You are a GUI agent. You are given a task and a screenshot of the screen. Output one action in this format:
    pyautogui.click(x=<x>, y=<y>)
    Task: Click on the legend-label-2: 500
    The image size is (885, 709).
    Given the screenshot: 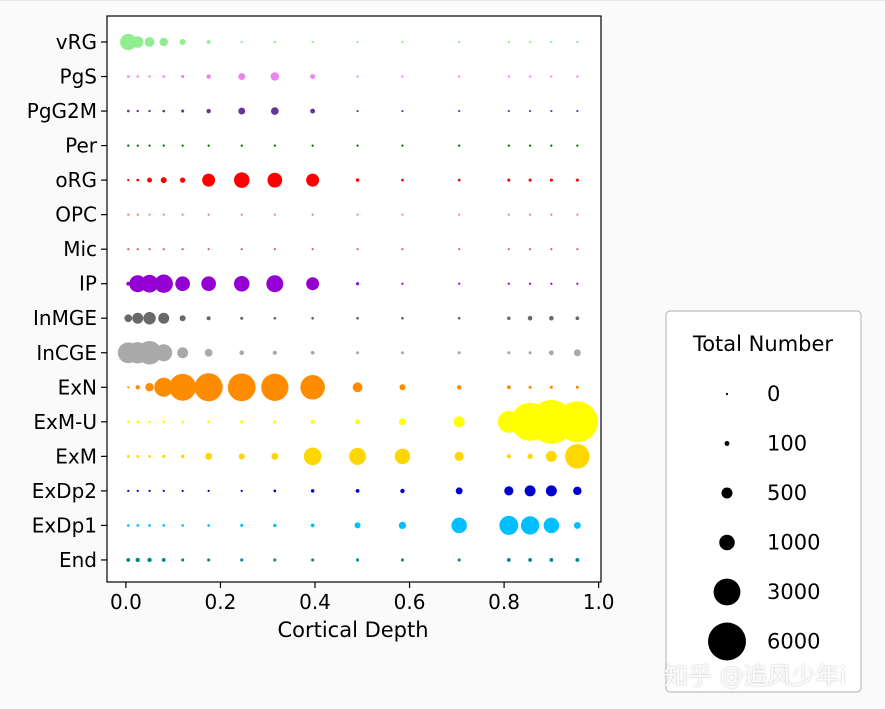 What is the action you would take?
    pyautogui.click(x=787, y=493)
    